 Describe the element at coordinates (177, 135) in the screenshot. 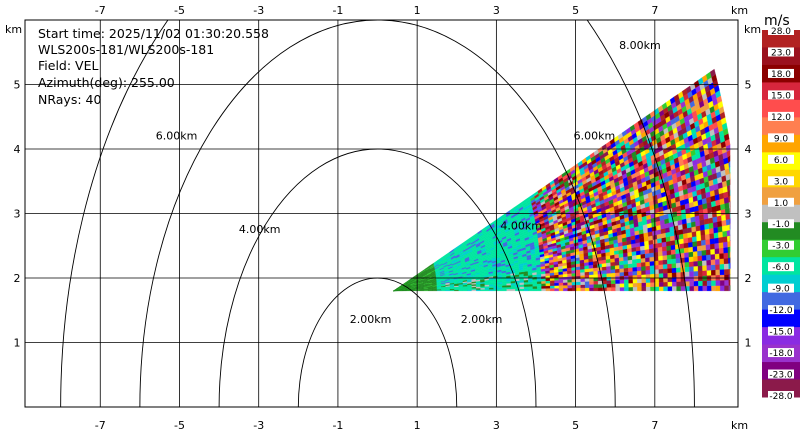

I see `range-ring-label: 6.00km` at that location.